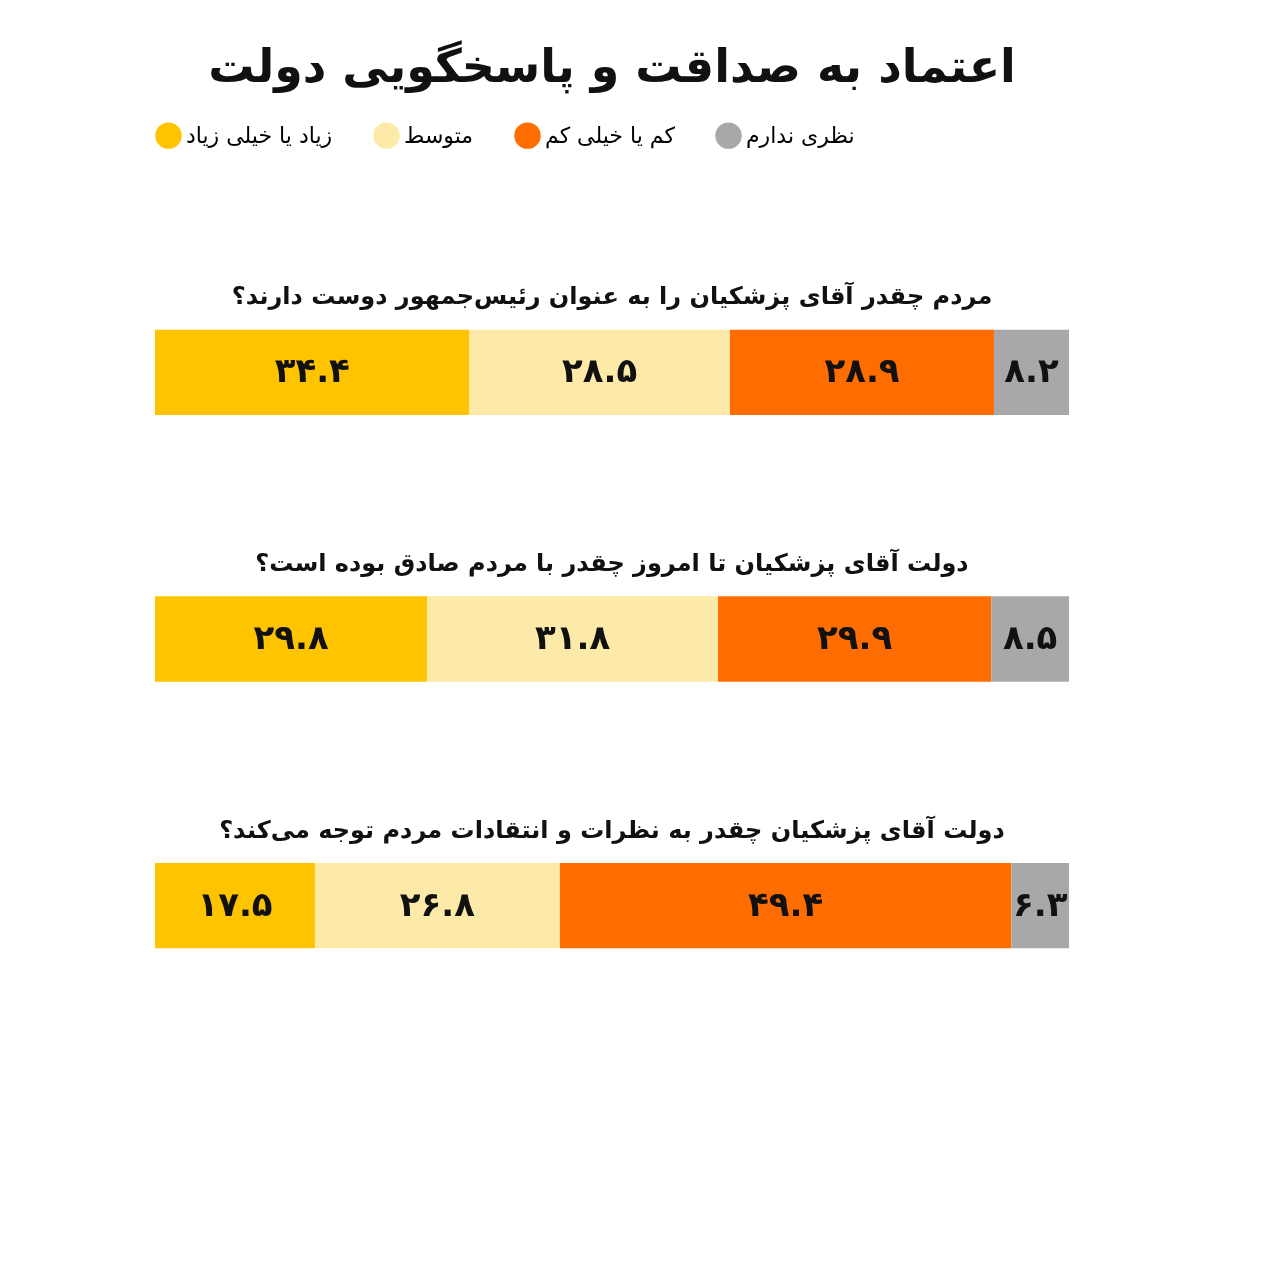 This screenshot has width=1280, height=1280. What do you see at coordinates (800, 135) in the screenshot?
I see `legend-label: نظری ندارم` at bounding box center [800, 135].